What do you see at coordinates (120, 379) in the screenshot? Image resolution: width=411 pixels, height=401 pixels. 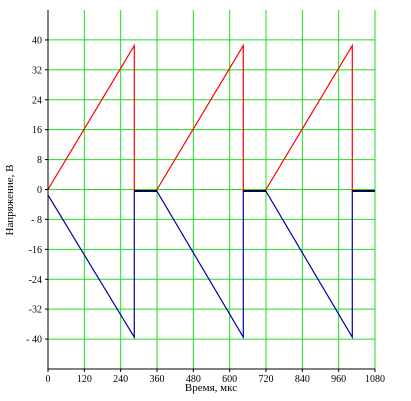 I see `x-tick-label: 240` at bounding box center [120, 379].